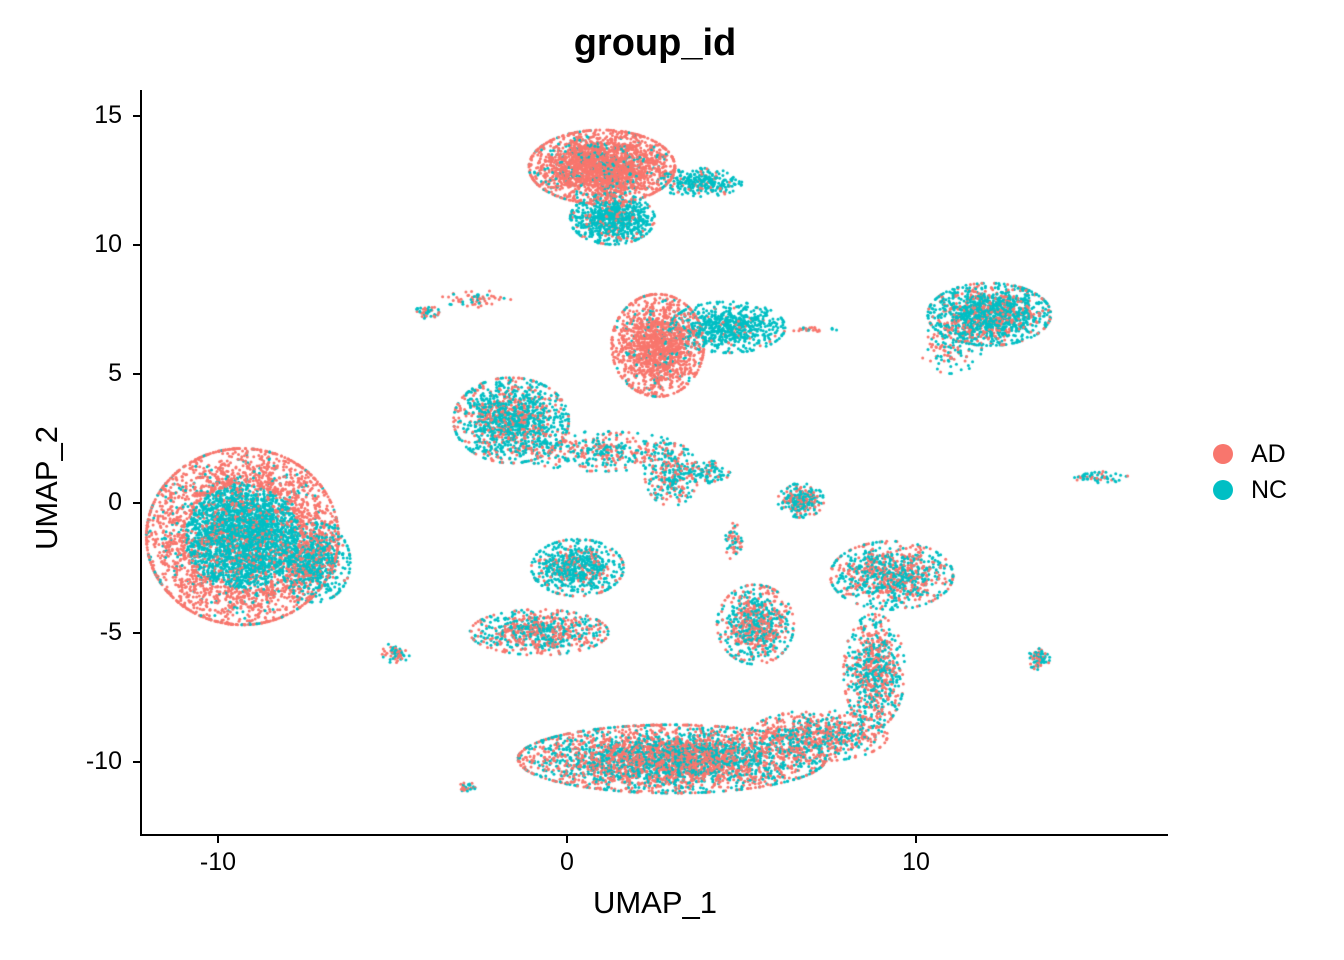  I want to click on y-tick-label: -10, so click(103, 761).